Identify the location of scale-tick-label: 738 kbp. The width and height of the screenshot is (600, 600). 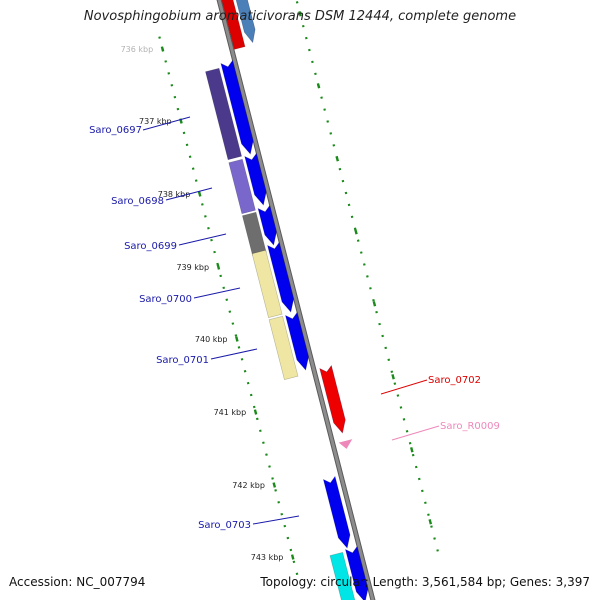
(174, 194).